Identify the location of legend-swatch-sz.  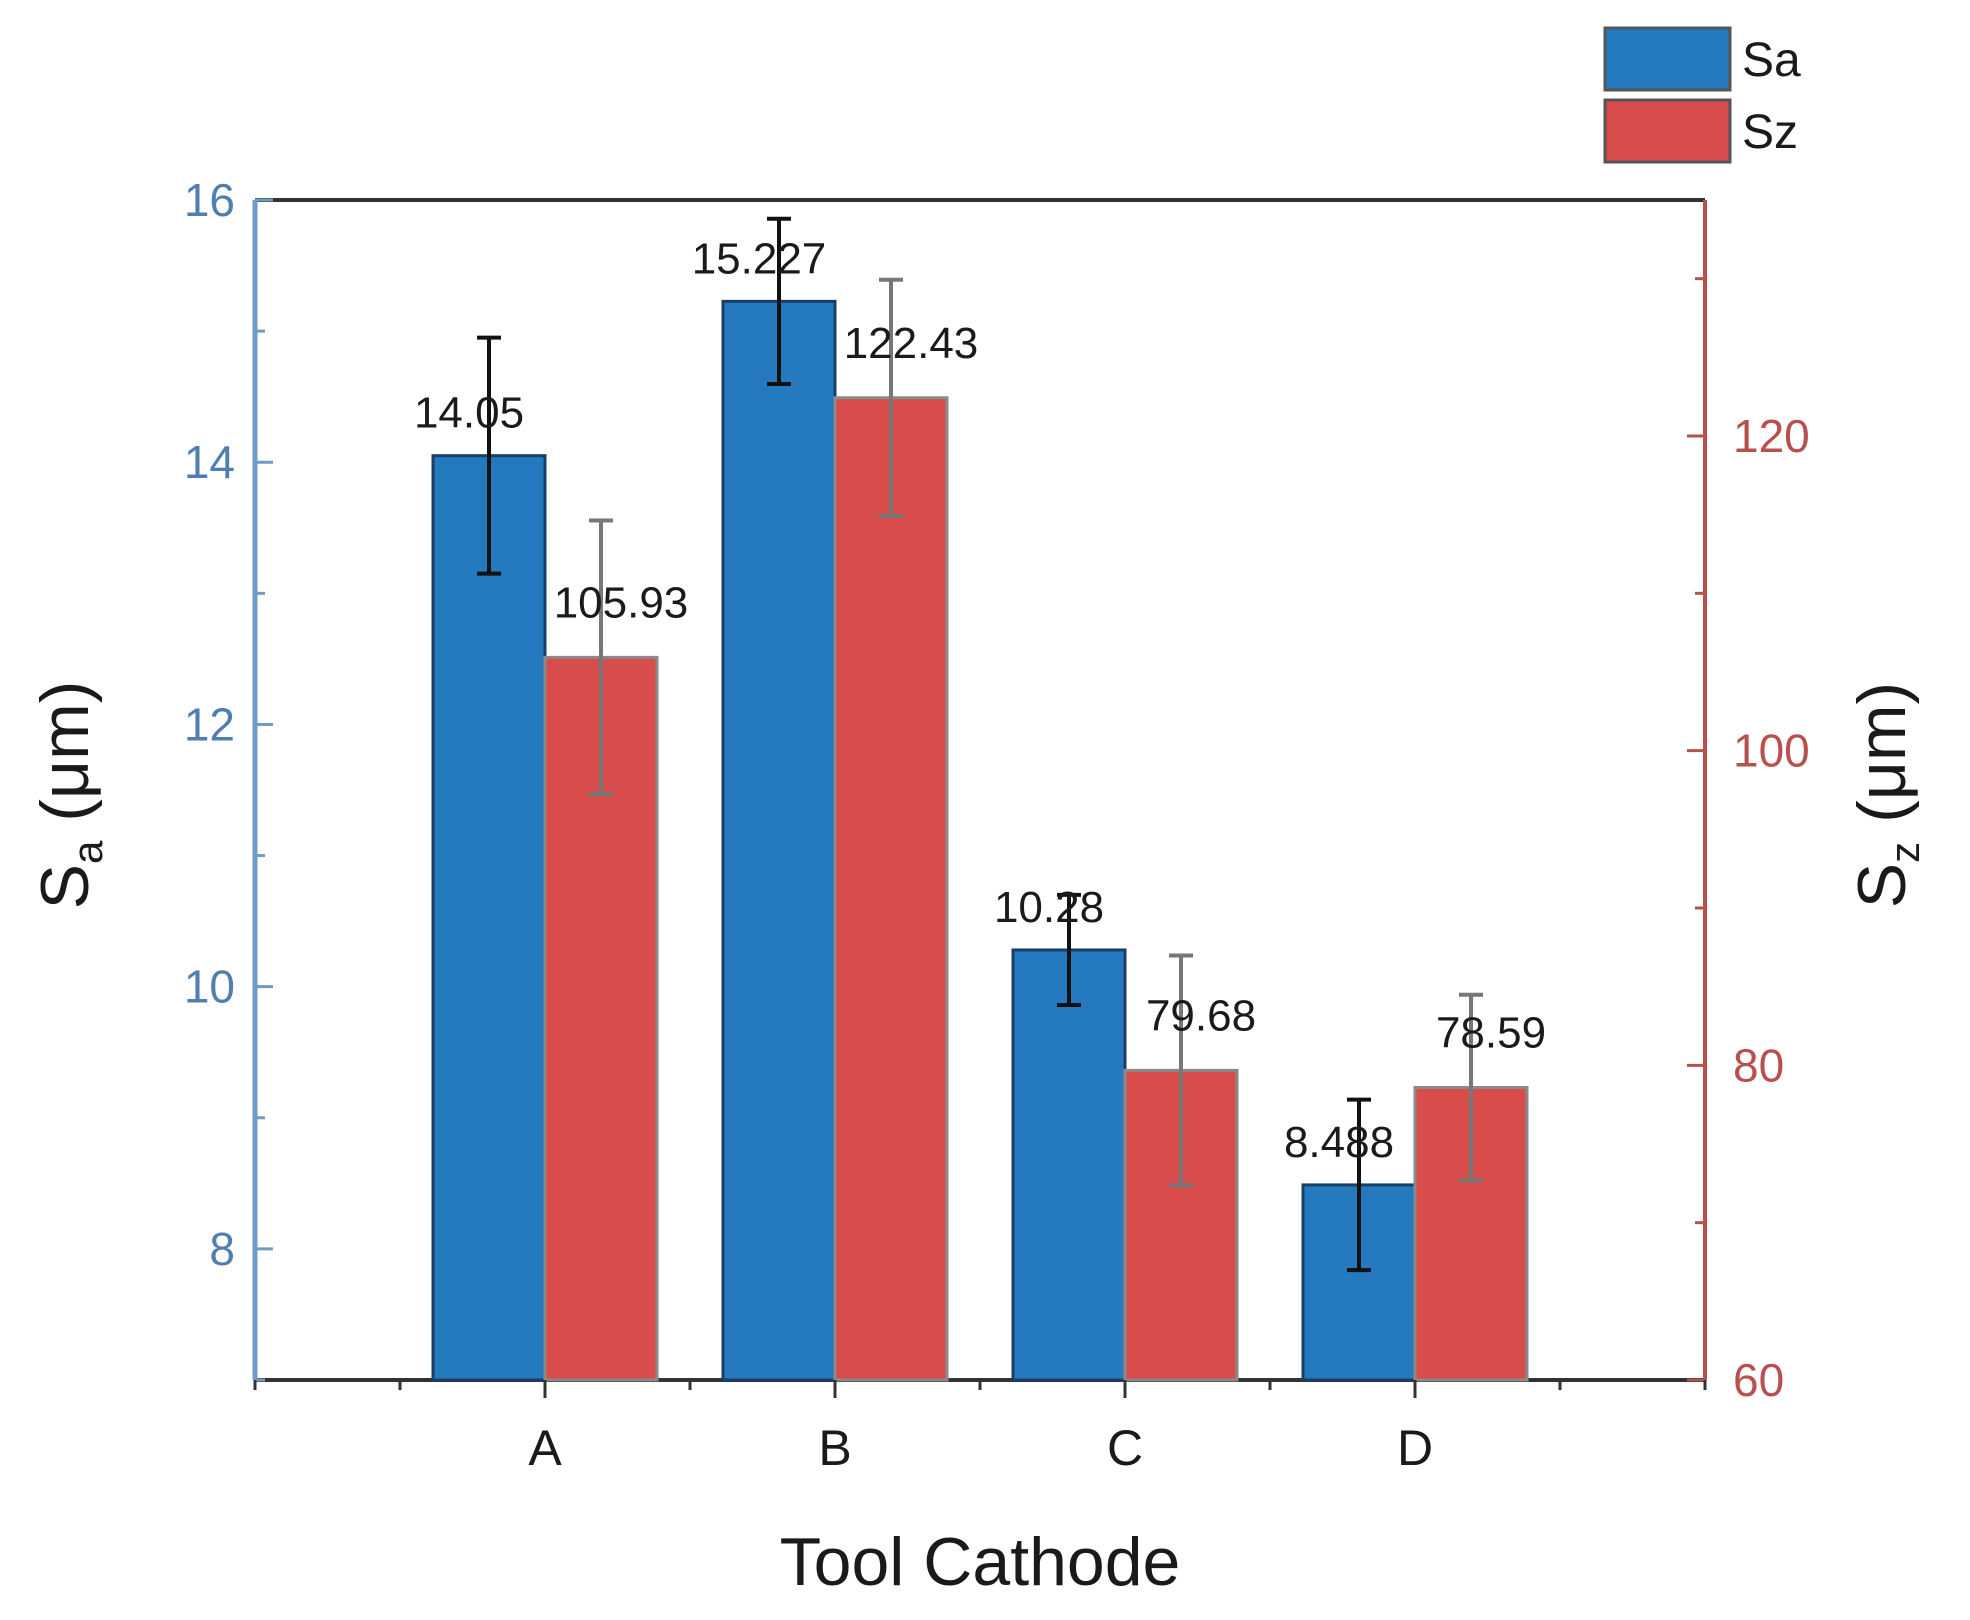
(1667, 131).